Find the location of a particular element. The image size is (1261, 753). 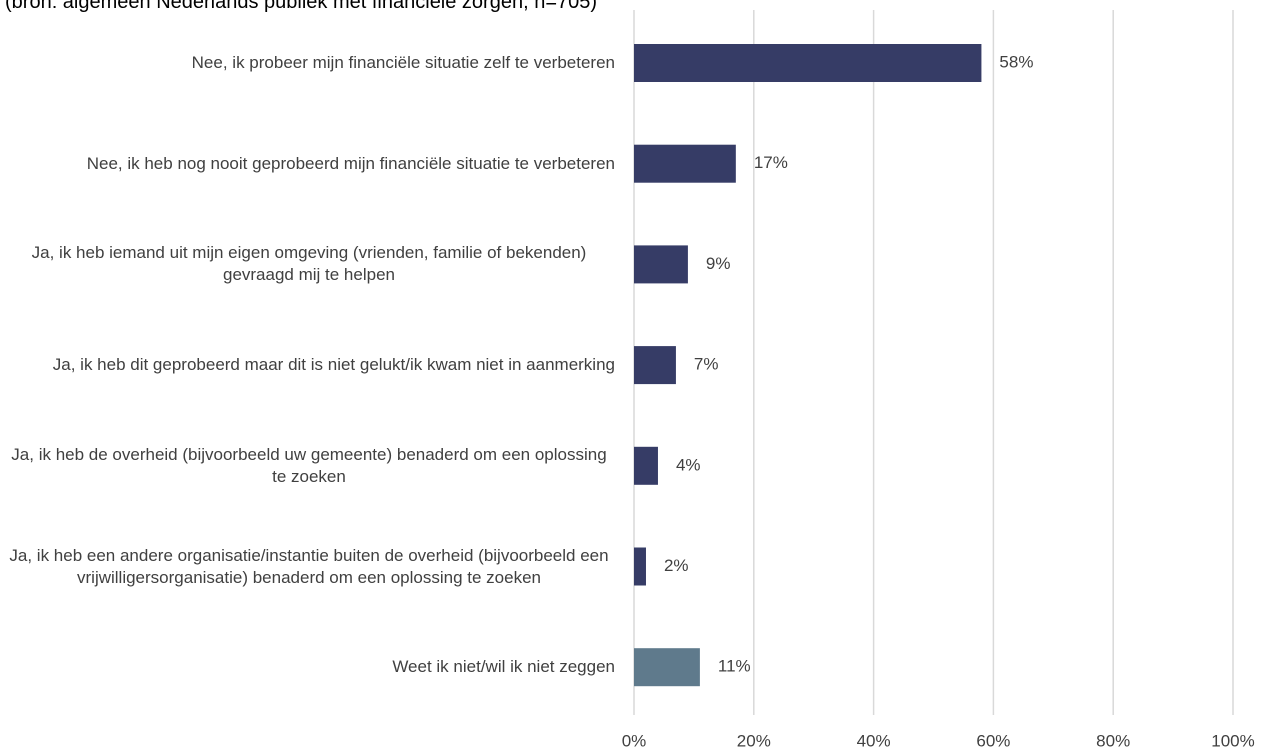

data-label: 58% is located at coordinates (1016, 61).